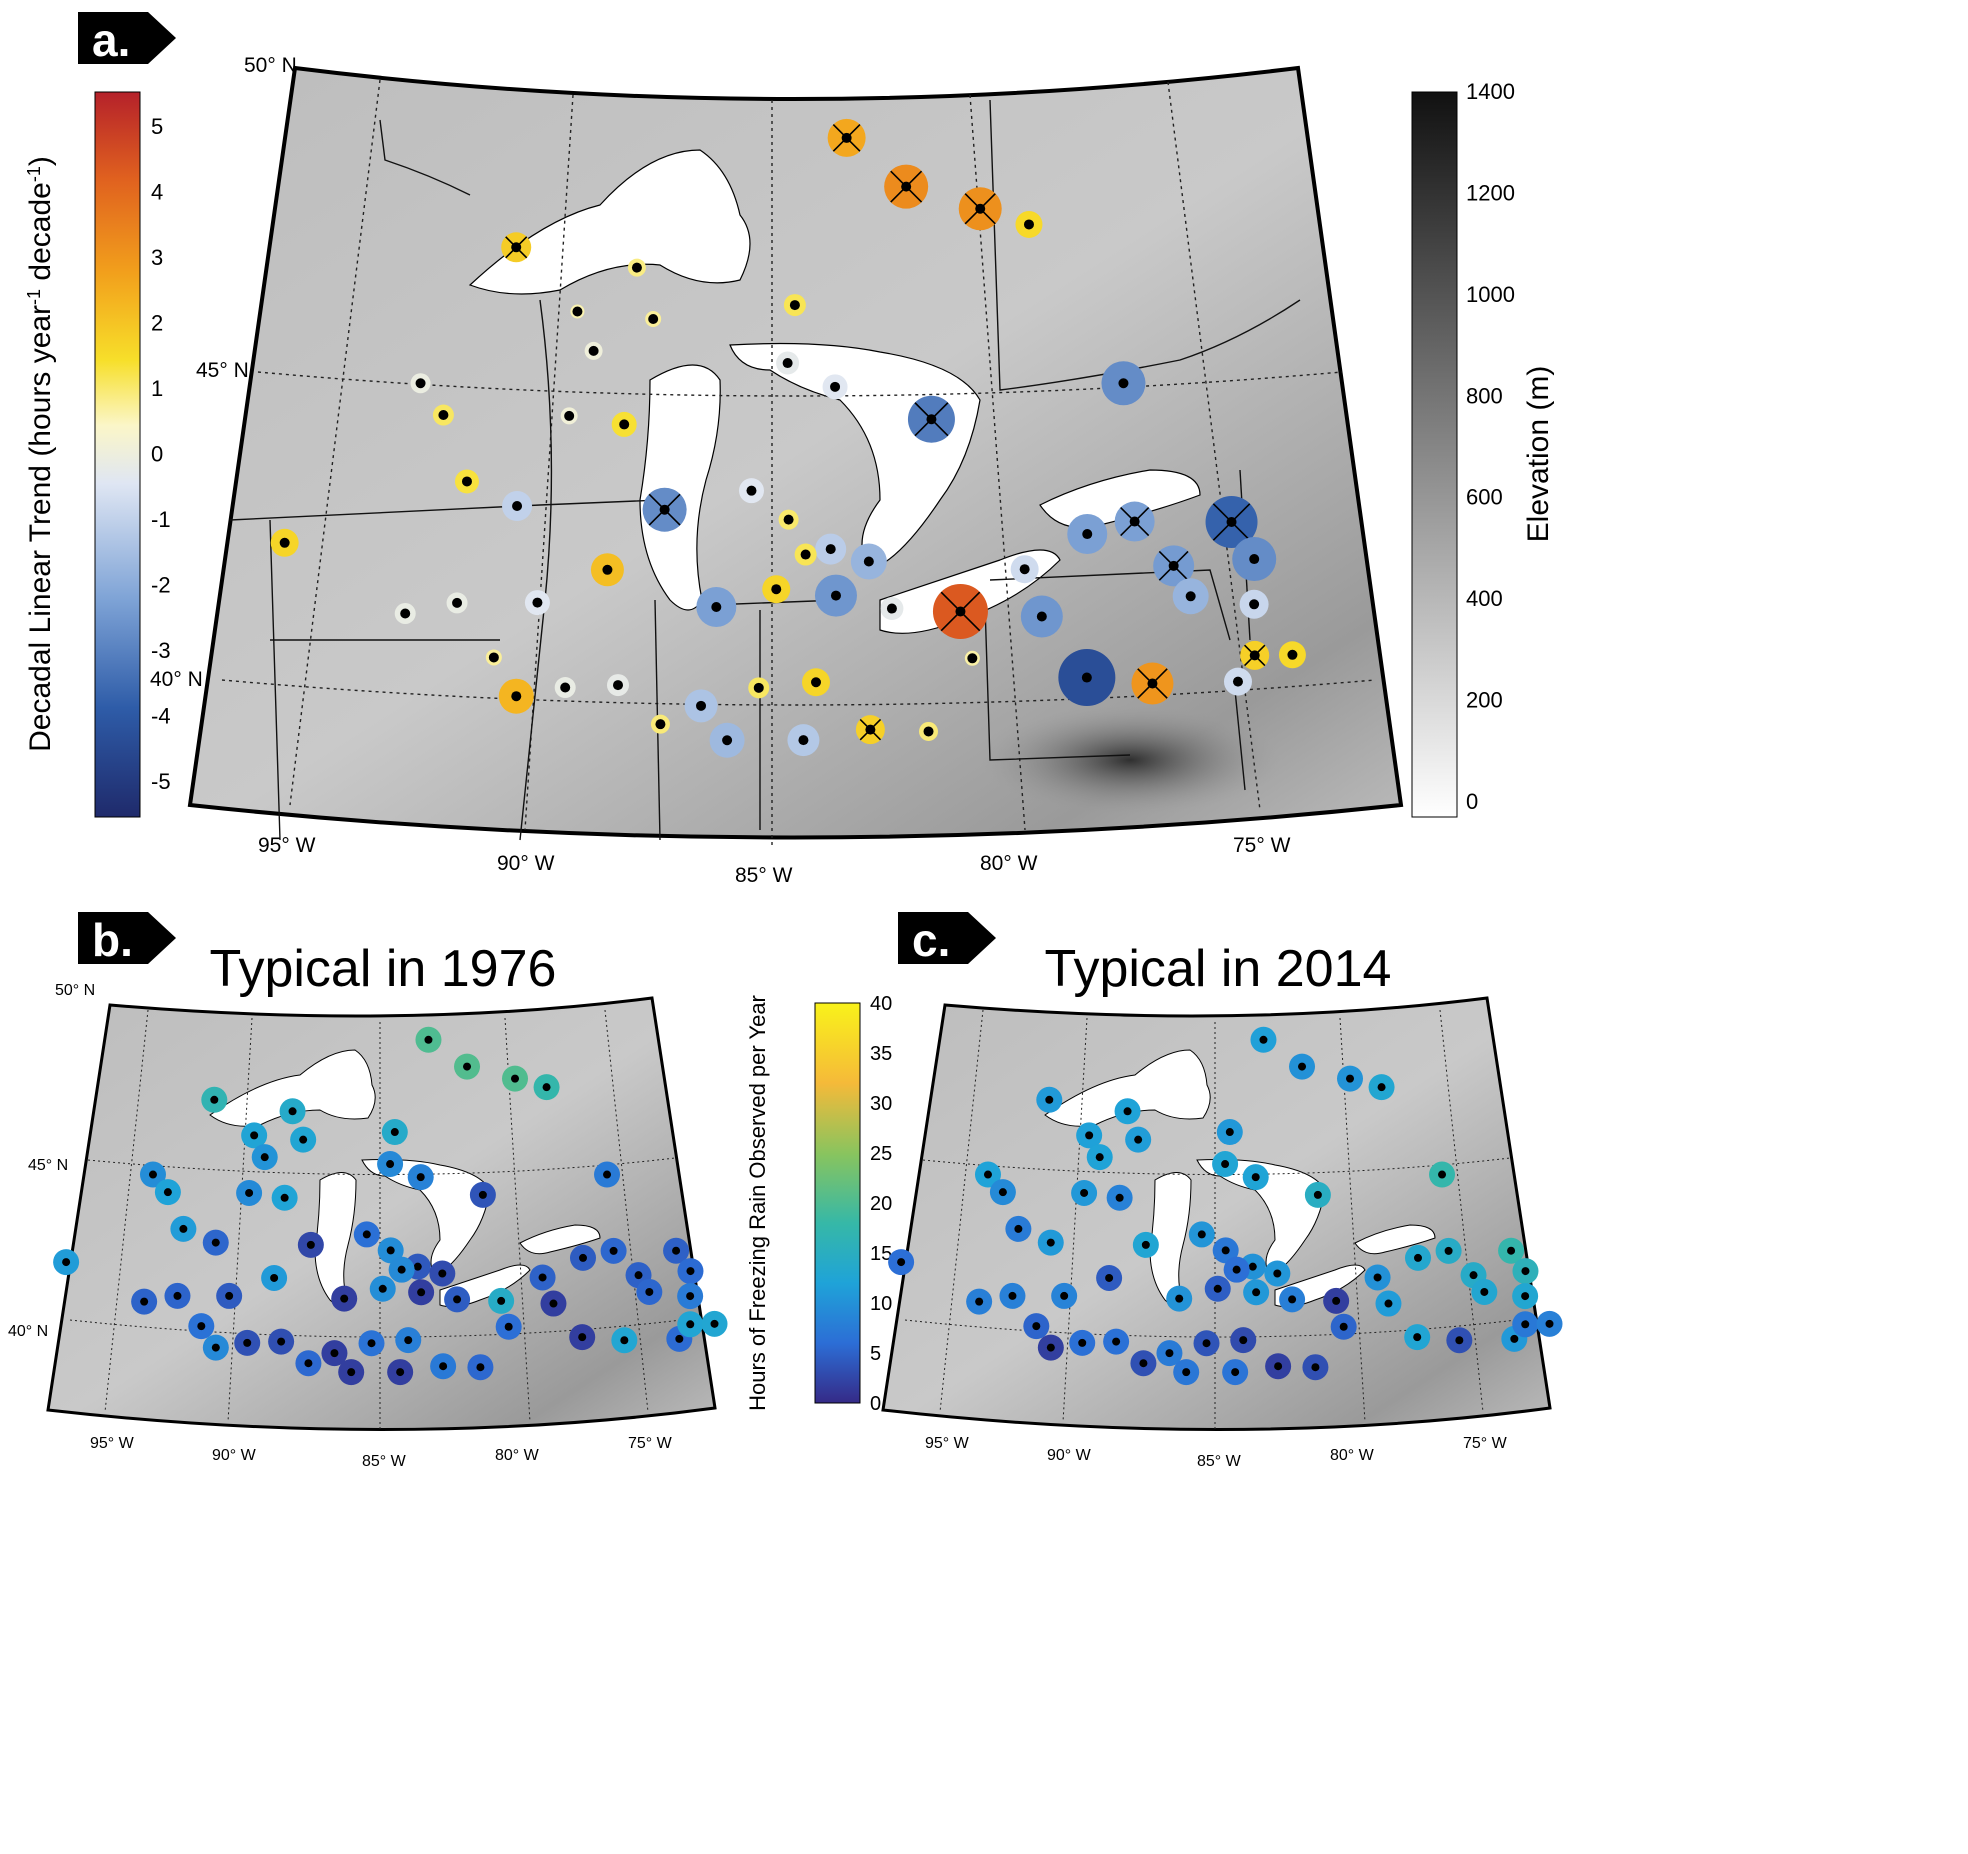  I want to click on elevation-colorbar-label: Elevation (m), so click(1538, 454).